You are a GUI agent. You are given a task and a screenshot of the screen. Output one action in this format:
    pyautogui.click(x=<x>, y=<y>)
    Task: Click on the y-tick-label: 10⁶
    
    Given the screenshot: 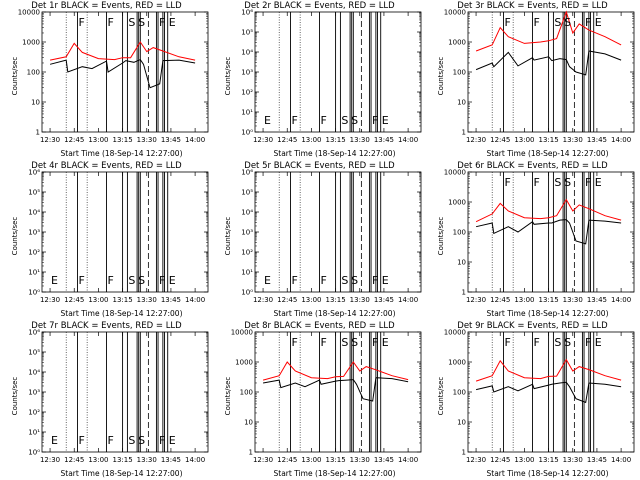 What is the action you would take?
    pyautogui.click(x=34, y=173)
    